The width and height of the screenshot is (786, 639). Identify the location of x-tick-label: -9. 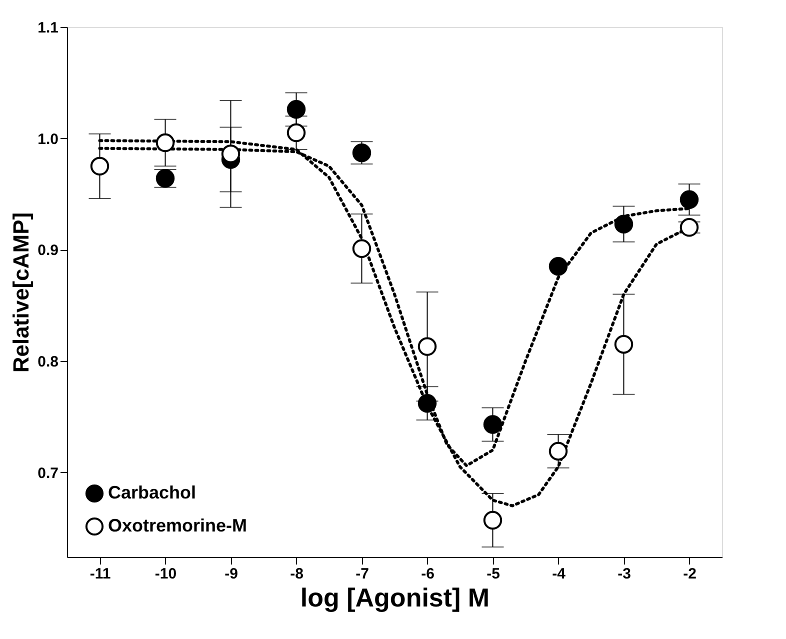
(231, 574).